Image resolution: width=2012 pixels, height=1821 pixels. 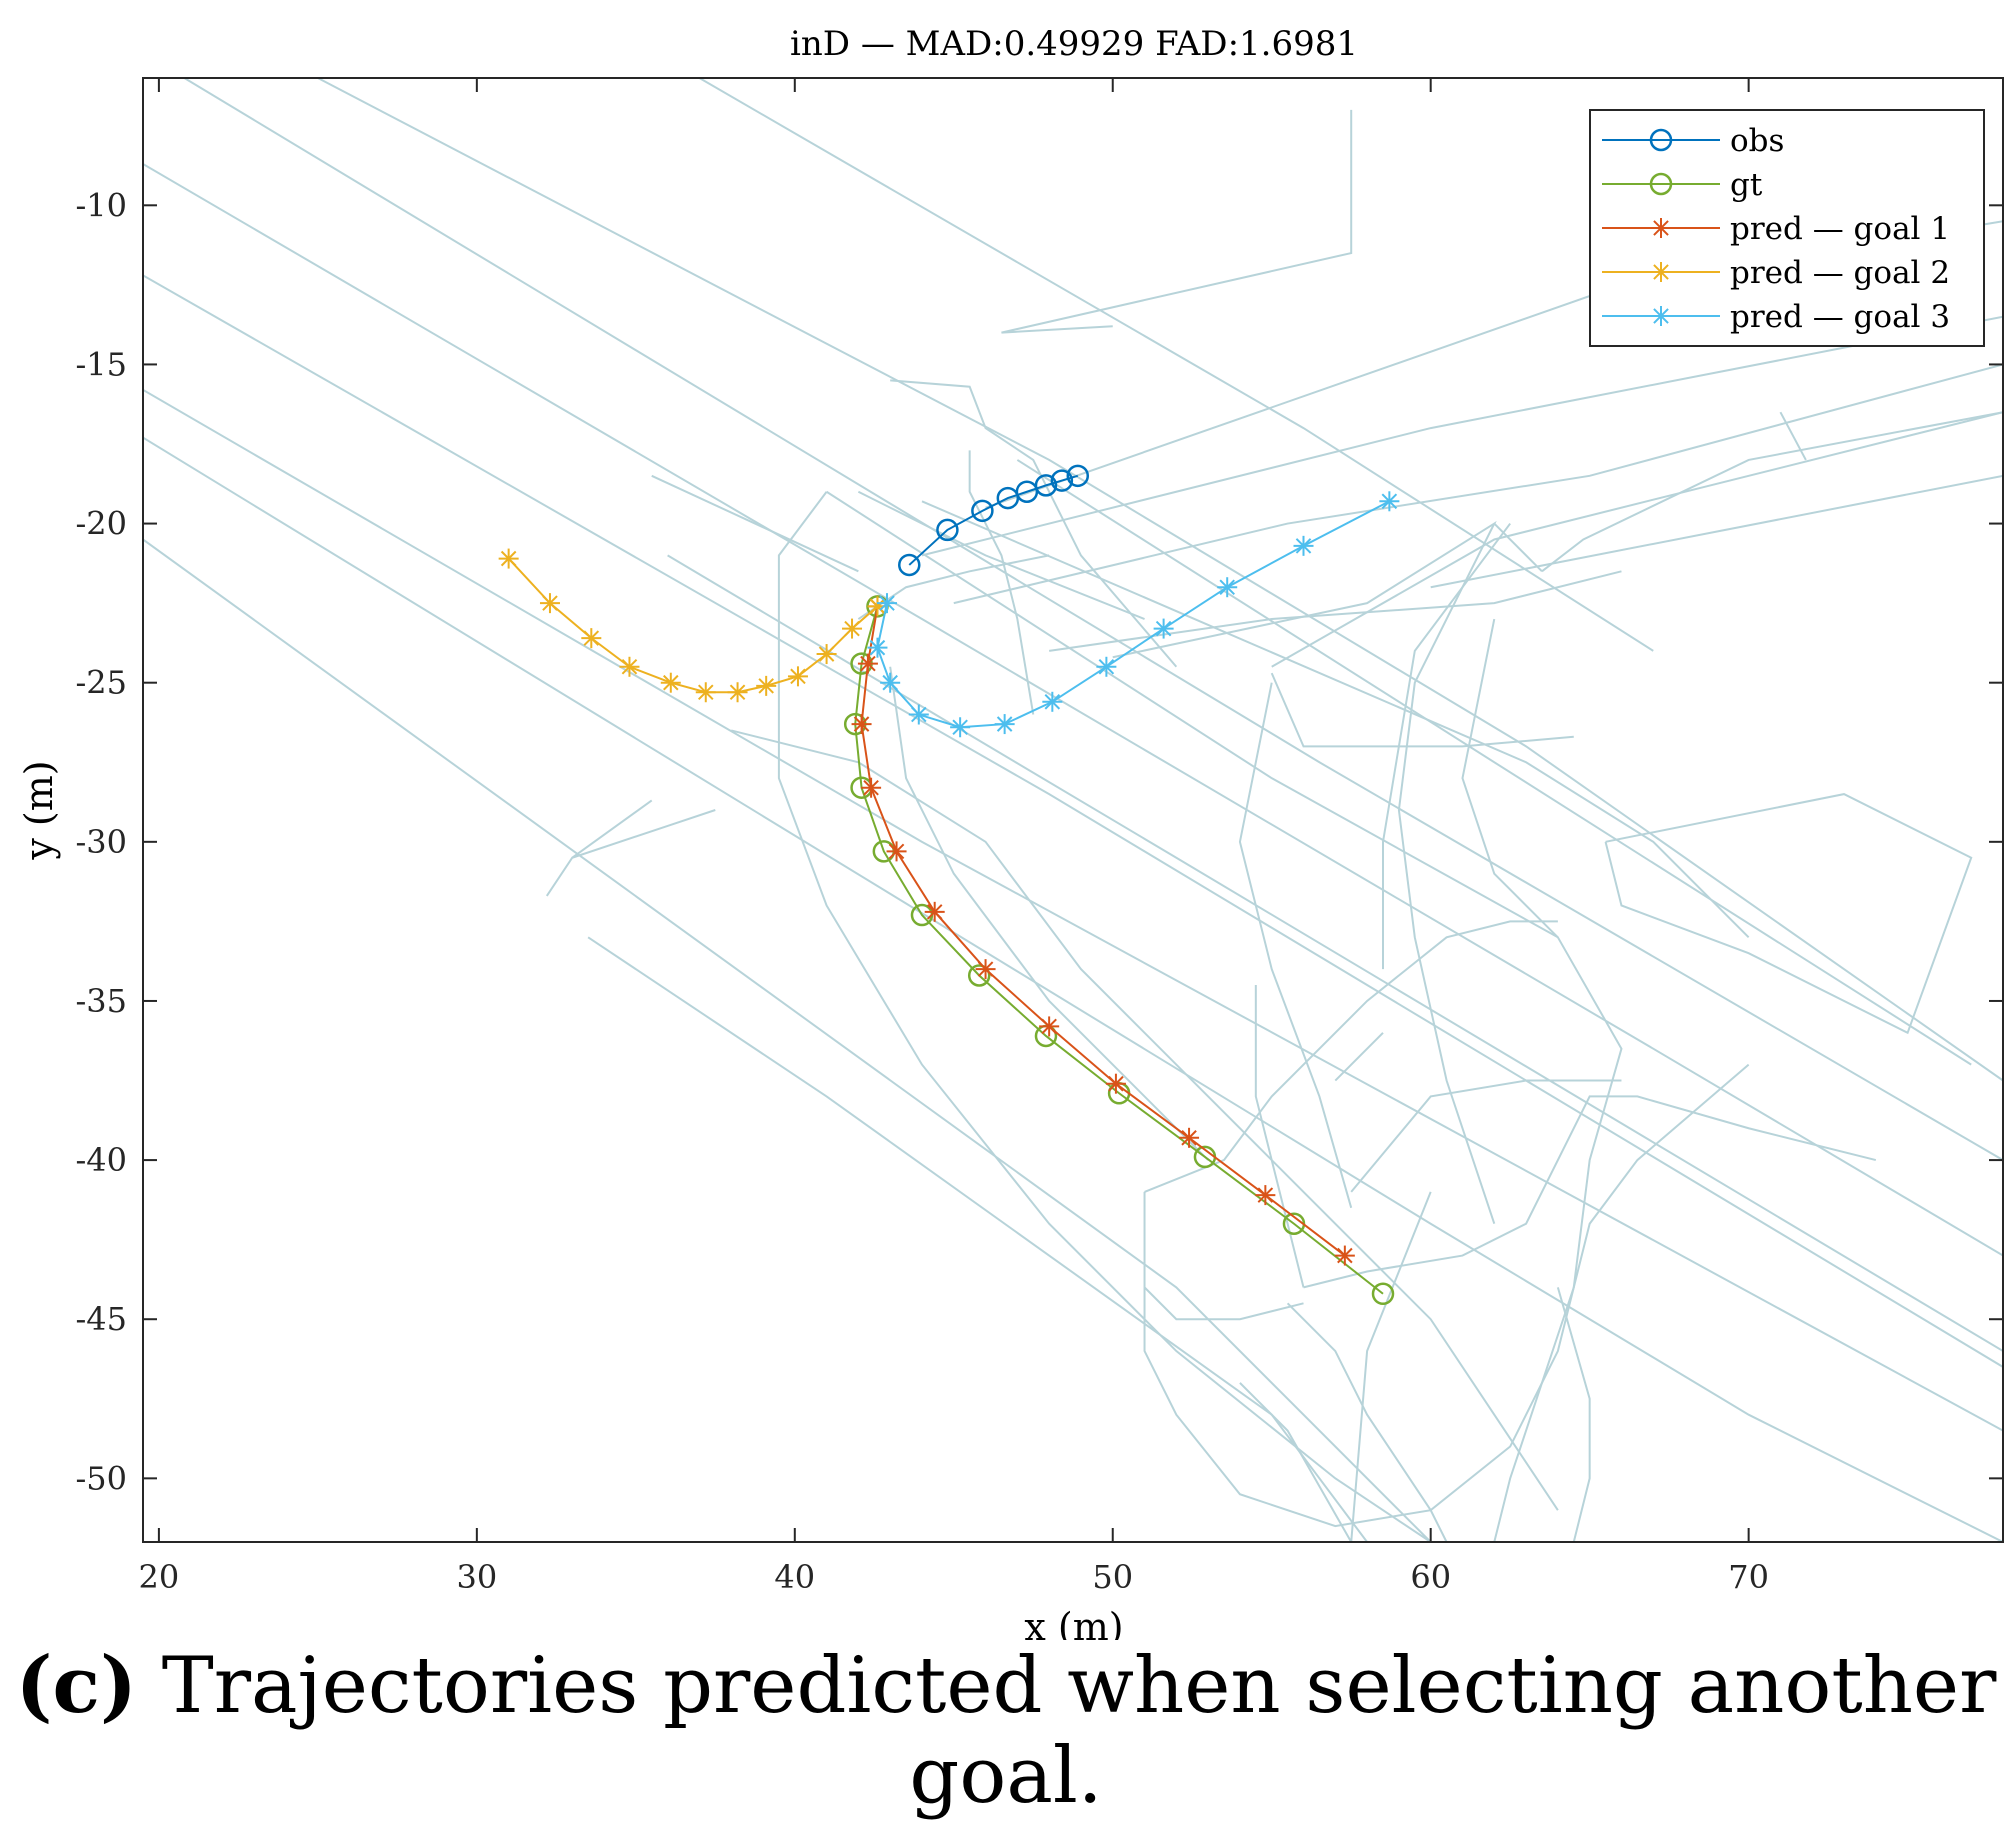 I want to click on x-tick-label: 60, so click(x=1430, y=1577).